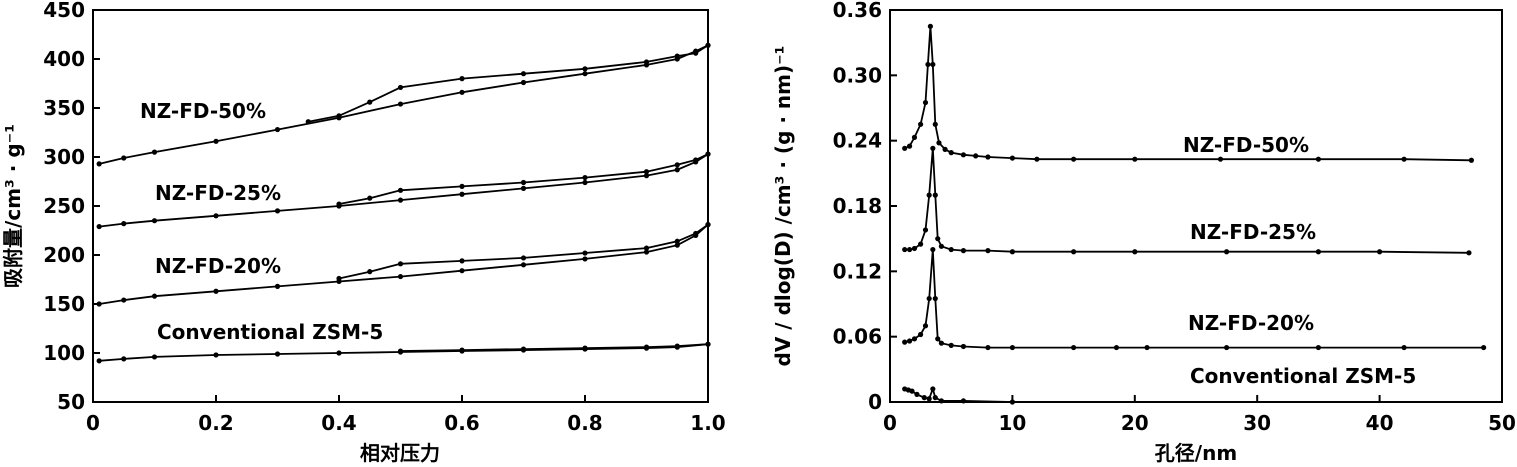 This screenshot has height=467, width=1517. Describe the element at coordinates (707, 423) in the screenshot. I see `isotherm-x-tick-label: 1.0` at that location.